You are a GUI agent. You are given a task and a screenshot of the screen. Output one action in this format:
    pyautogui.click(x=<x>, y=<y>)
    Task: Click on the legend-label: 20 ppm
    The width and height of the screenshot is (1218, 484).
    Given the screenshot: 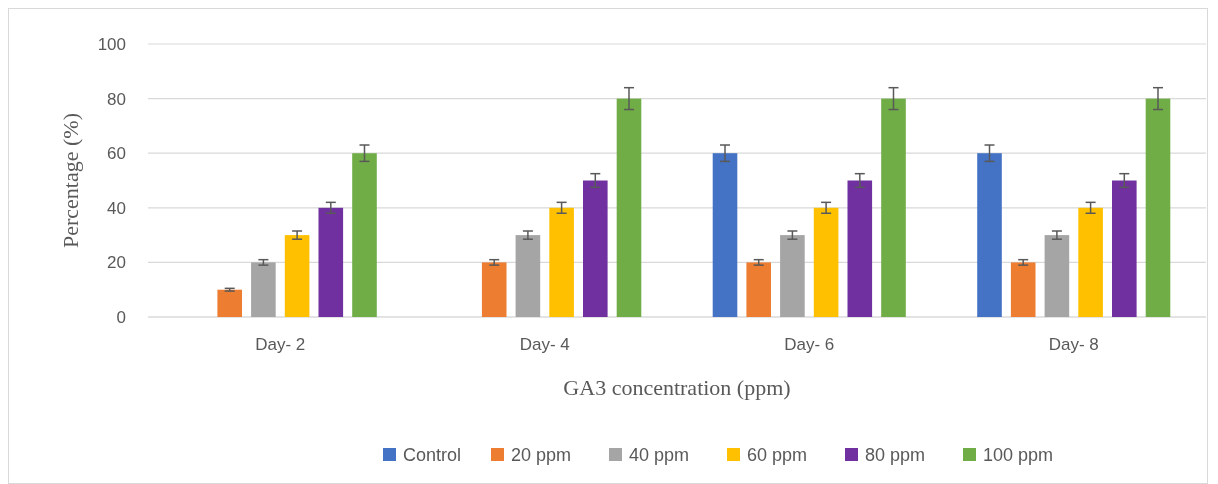 What is the action you would take?
    pyautogui.click(x=541, y=455)
    